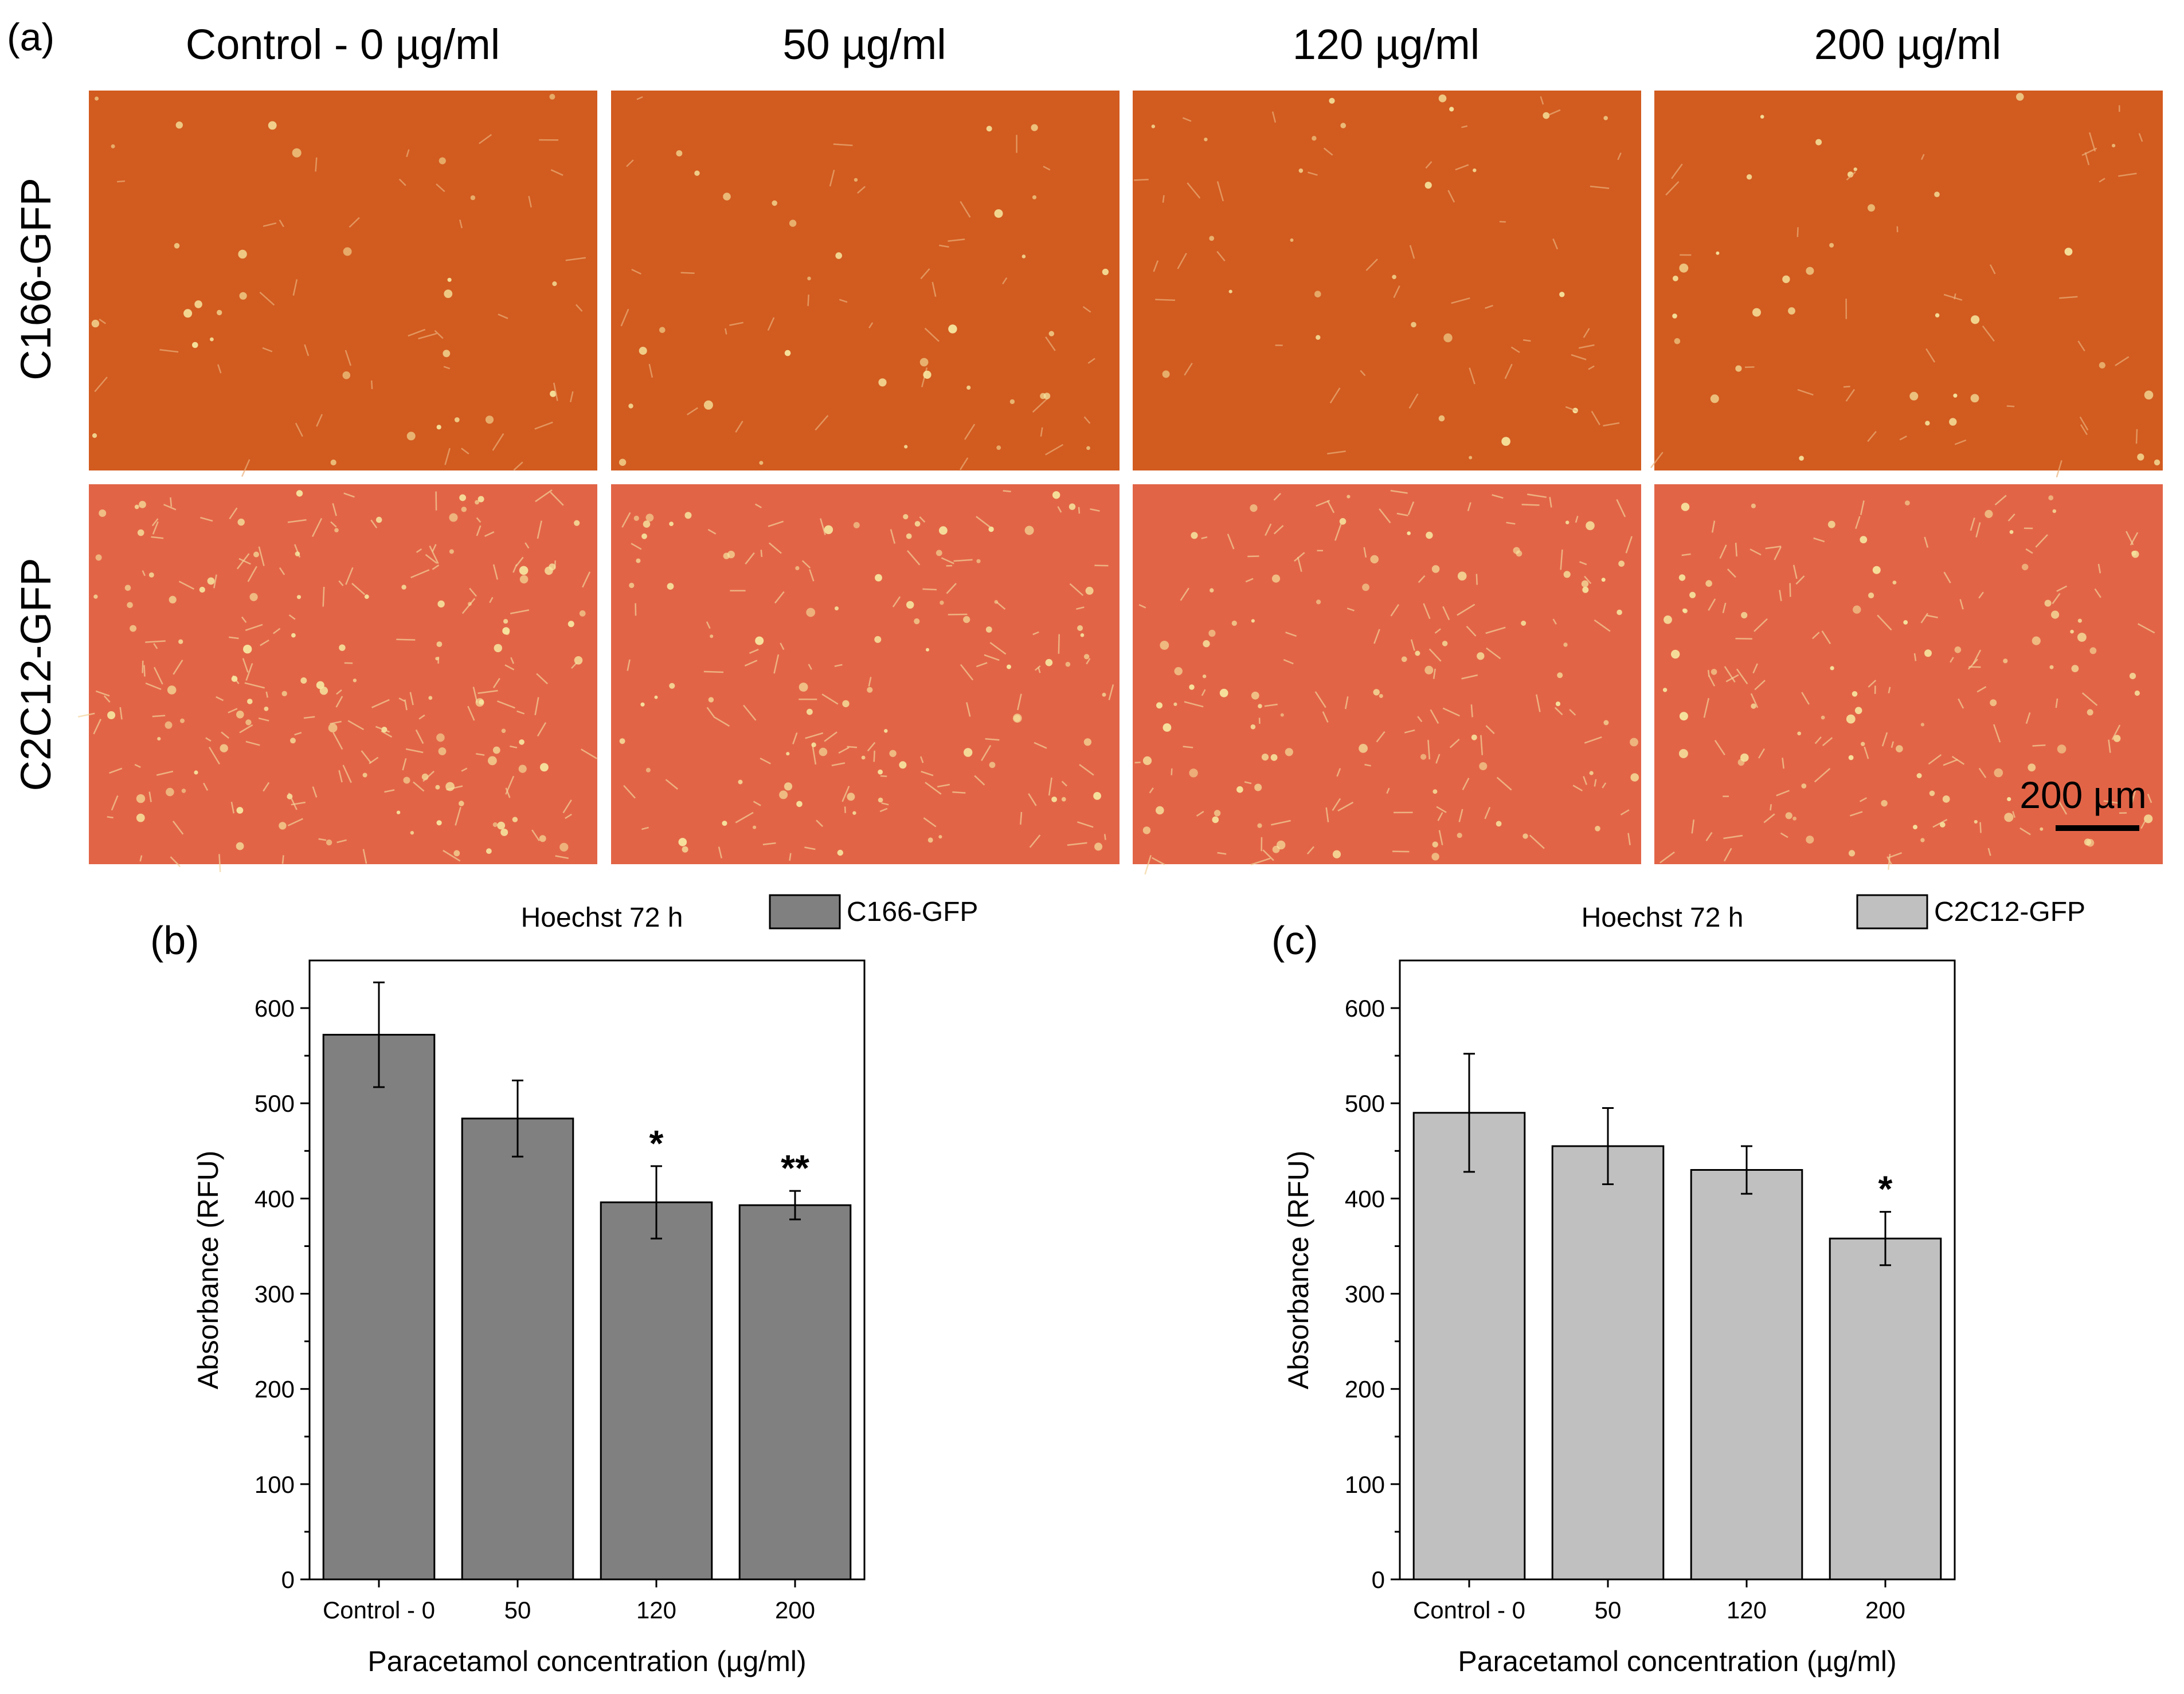  I want to click on bar, so click(517, 1349).